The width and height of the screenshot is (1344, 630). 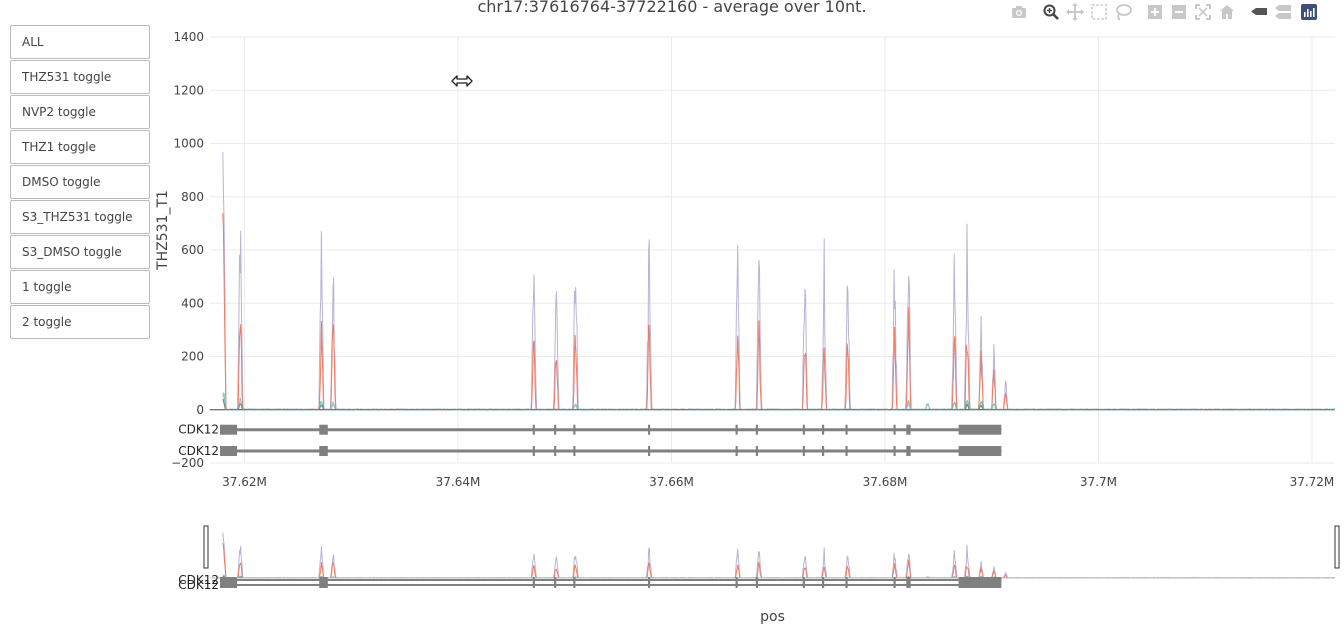 What do you see at coordinates (1155, 12) in the screenshot?
I see `zoom-in-icon` at bounding box center [1155, 12].